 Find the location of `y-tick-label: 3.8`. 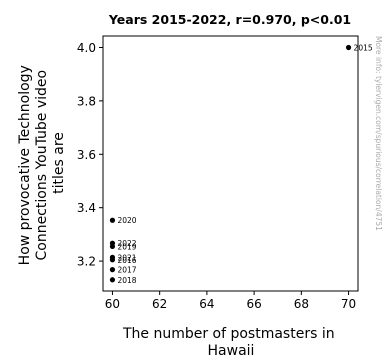

y-tick-label: 3.8 is located at coordinates (86, 101).